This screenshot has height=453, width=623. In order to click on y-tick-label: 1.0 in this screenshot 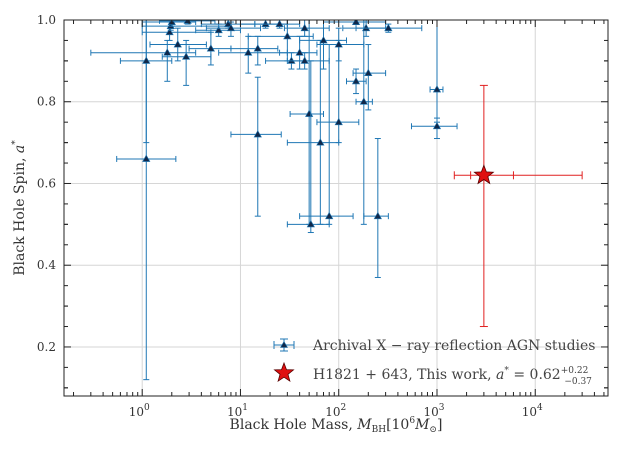, I will do `click(46, 20)`.